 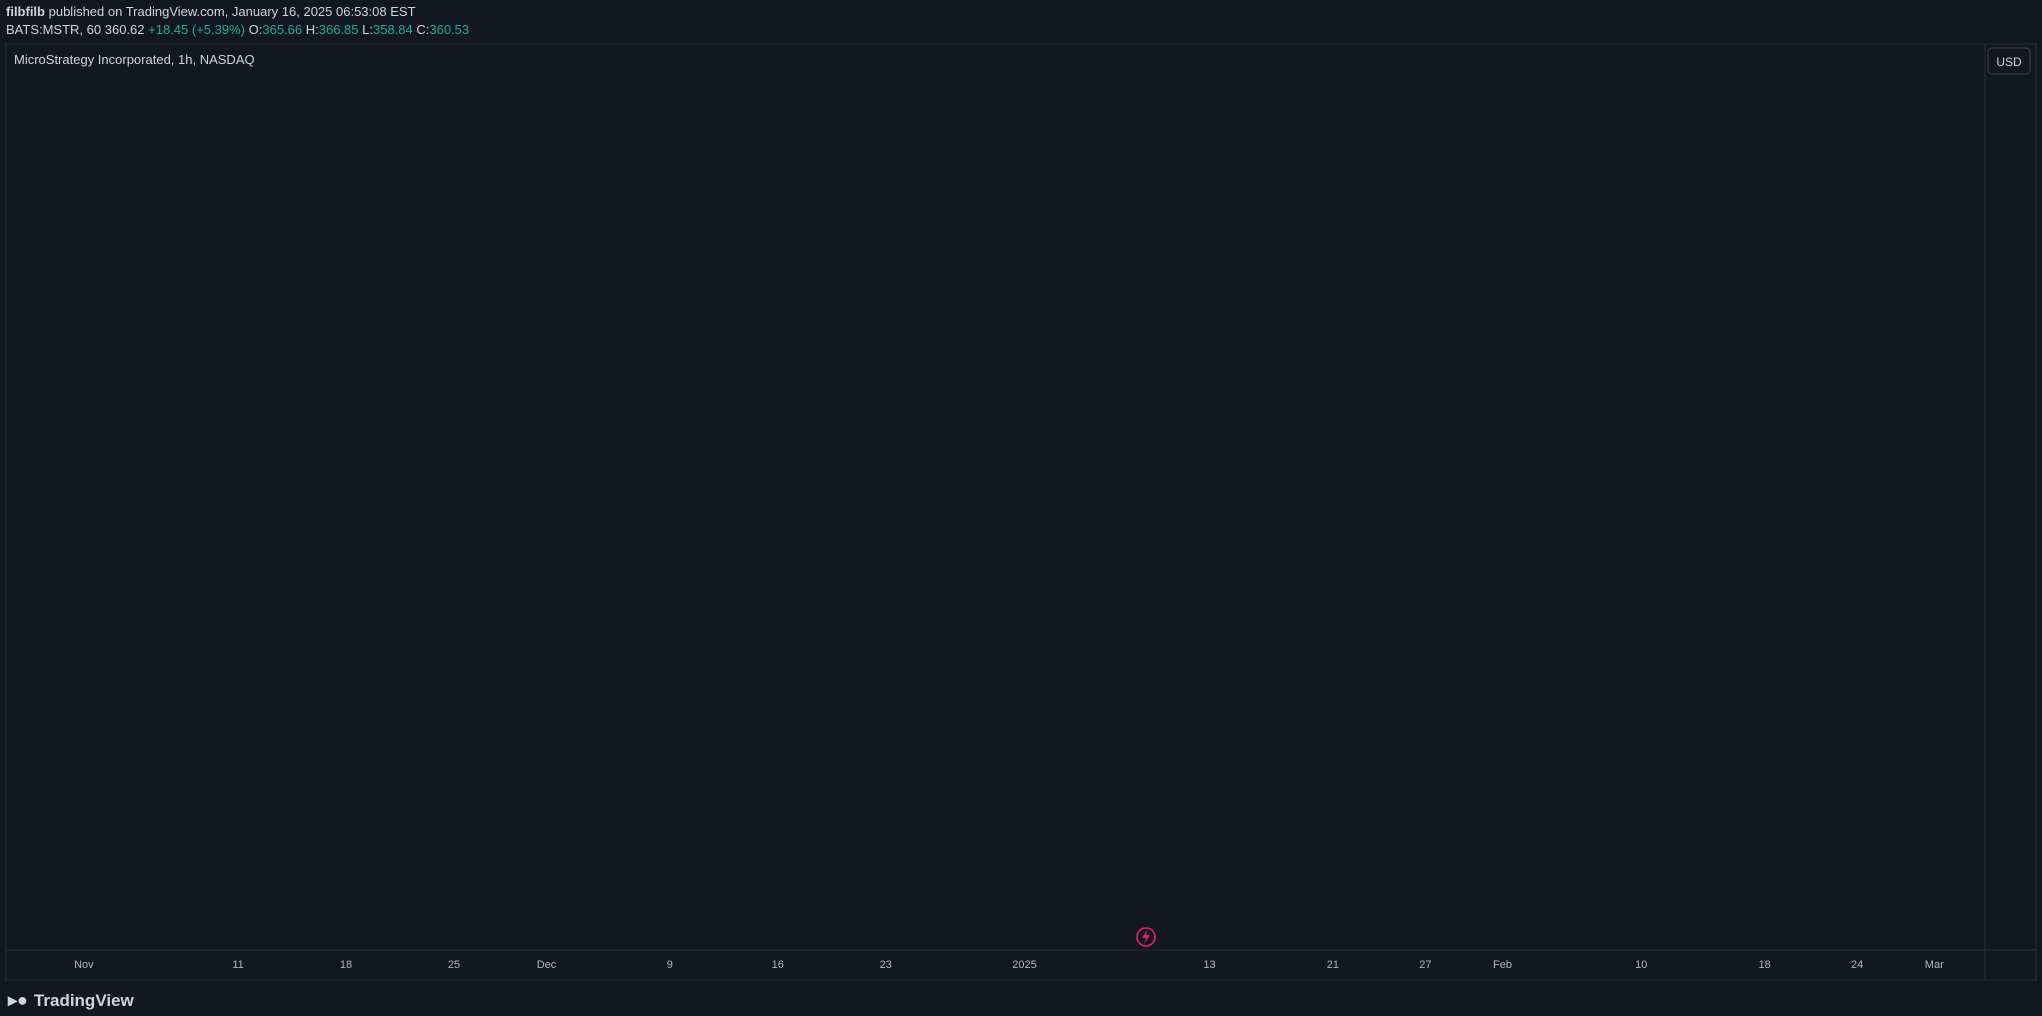 What do you see at coordinates (134, 59) in the screenshot?
I see `chart-title: MicroStrategy Incorporated, 1h, NASDAQ` at bounding box center [134, 59].